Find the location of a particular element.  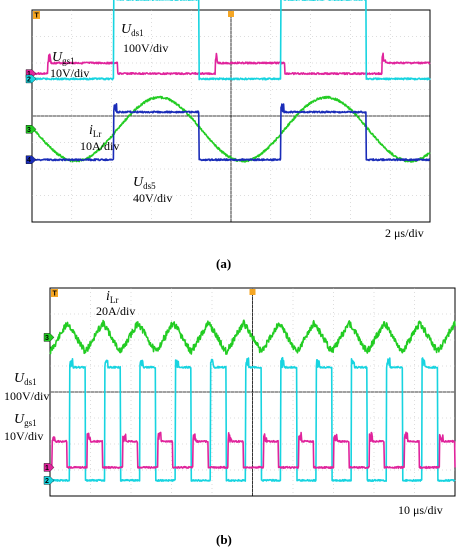

trace-u-ds1 is located at coordinates (231, 40).